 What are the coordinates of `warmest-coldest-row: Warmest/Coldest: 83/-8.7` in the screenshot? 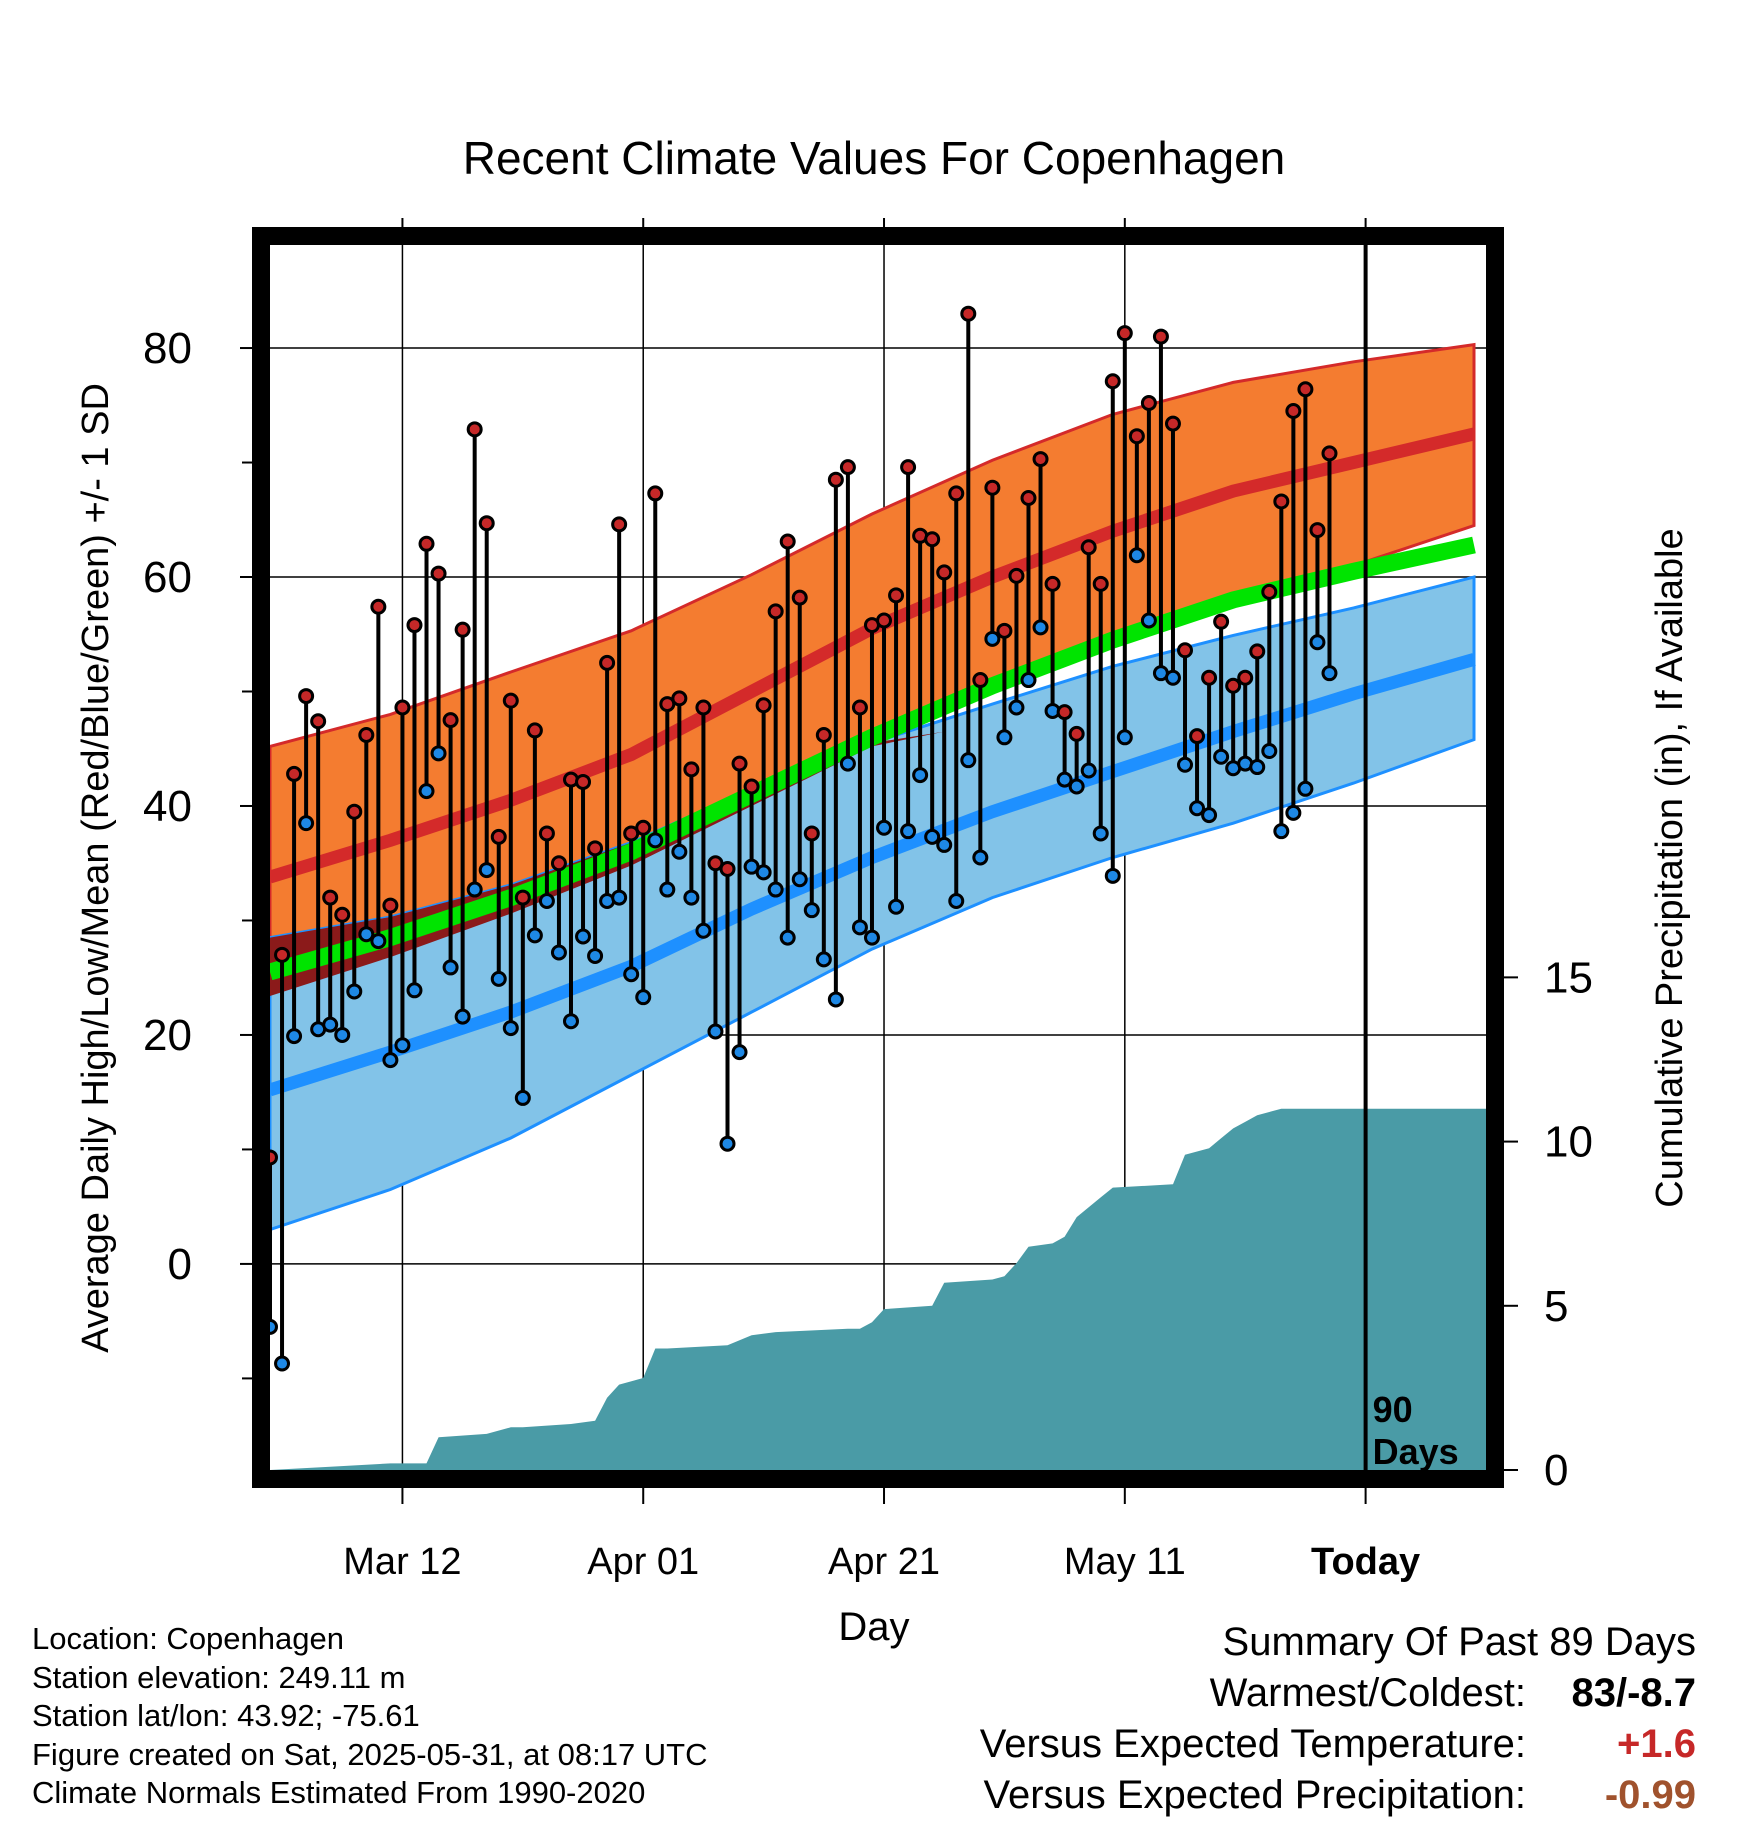 It's located at (1338, 1693).